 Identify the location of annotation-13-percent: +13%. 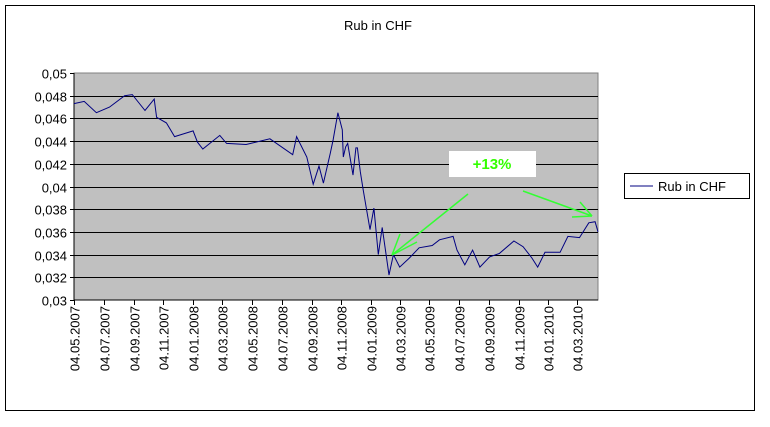
(492, 203).